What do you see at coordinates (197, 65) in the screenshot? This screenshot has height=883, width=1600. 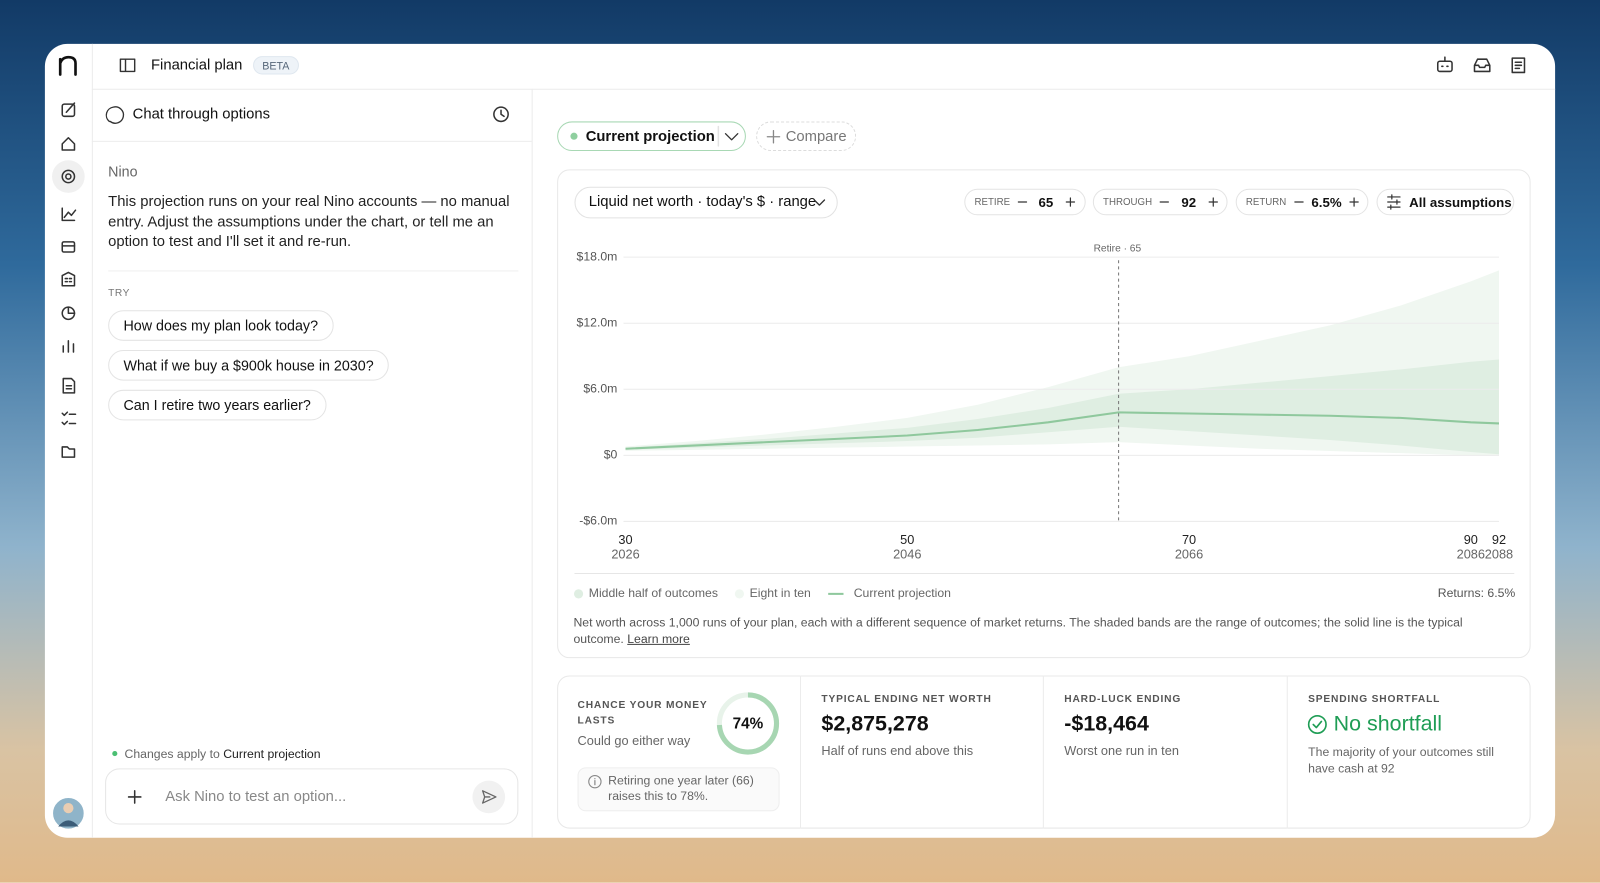 I see `page-title: Financial plan` at bounding box center [197, 65].